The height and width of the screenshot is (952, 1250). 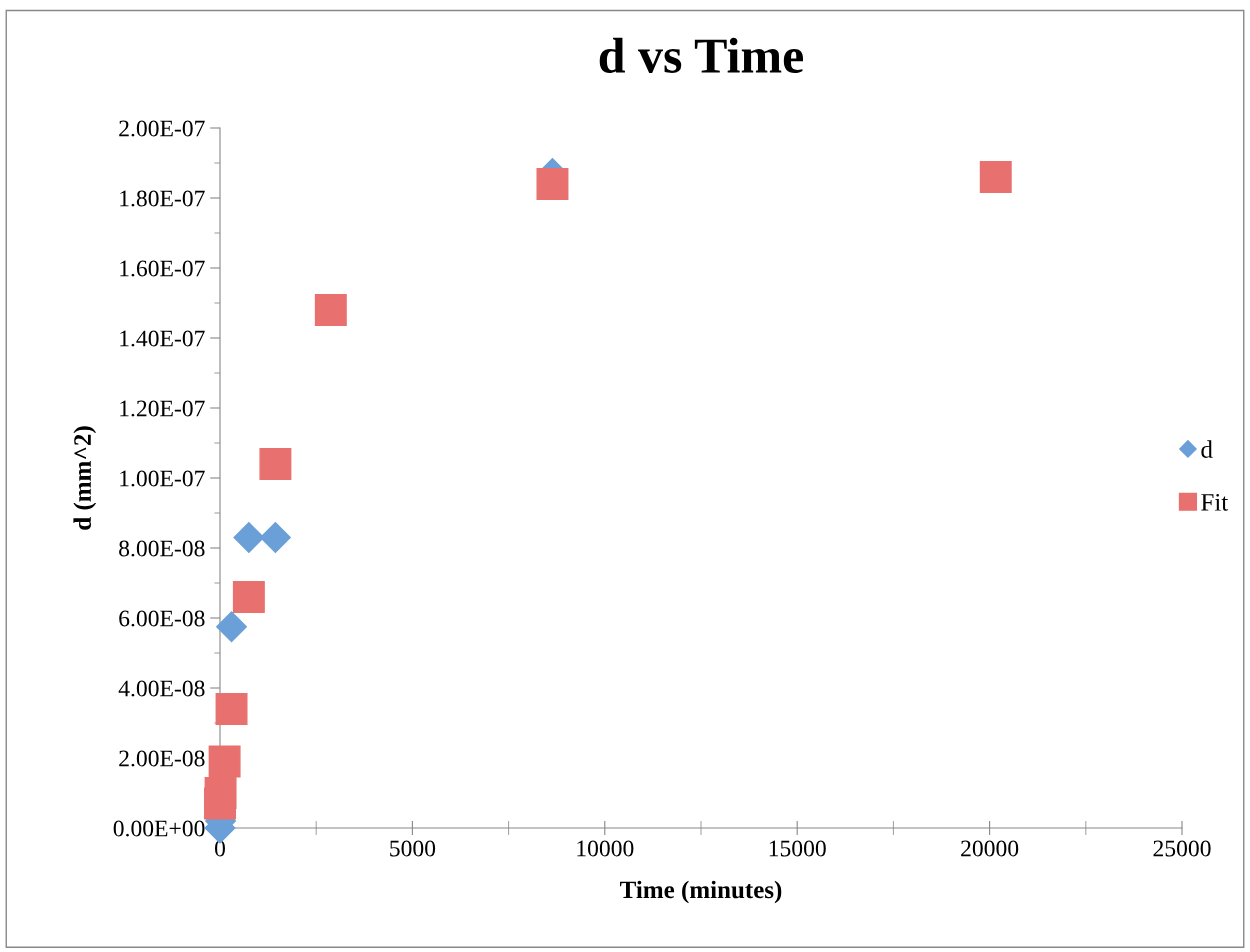 I want to click on y-tick-label: 2.00E-08, so click(x=162, y=758).